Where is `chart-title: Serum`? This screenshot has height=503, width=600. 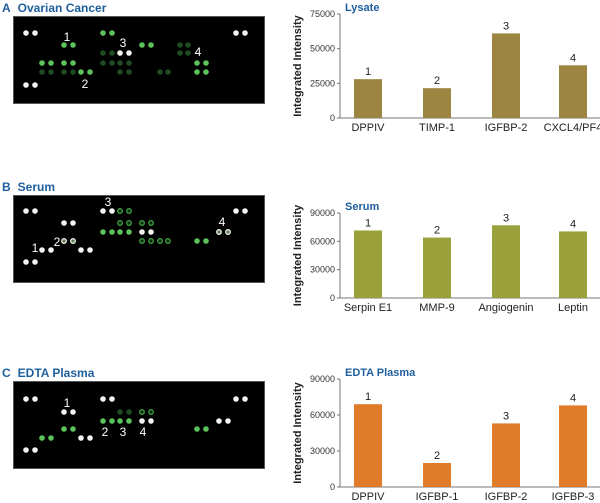 chart-title: Serum is located at coordinates (362, 207).